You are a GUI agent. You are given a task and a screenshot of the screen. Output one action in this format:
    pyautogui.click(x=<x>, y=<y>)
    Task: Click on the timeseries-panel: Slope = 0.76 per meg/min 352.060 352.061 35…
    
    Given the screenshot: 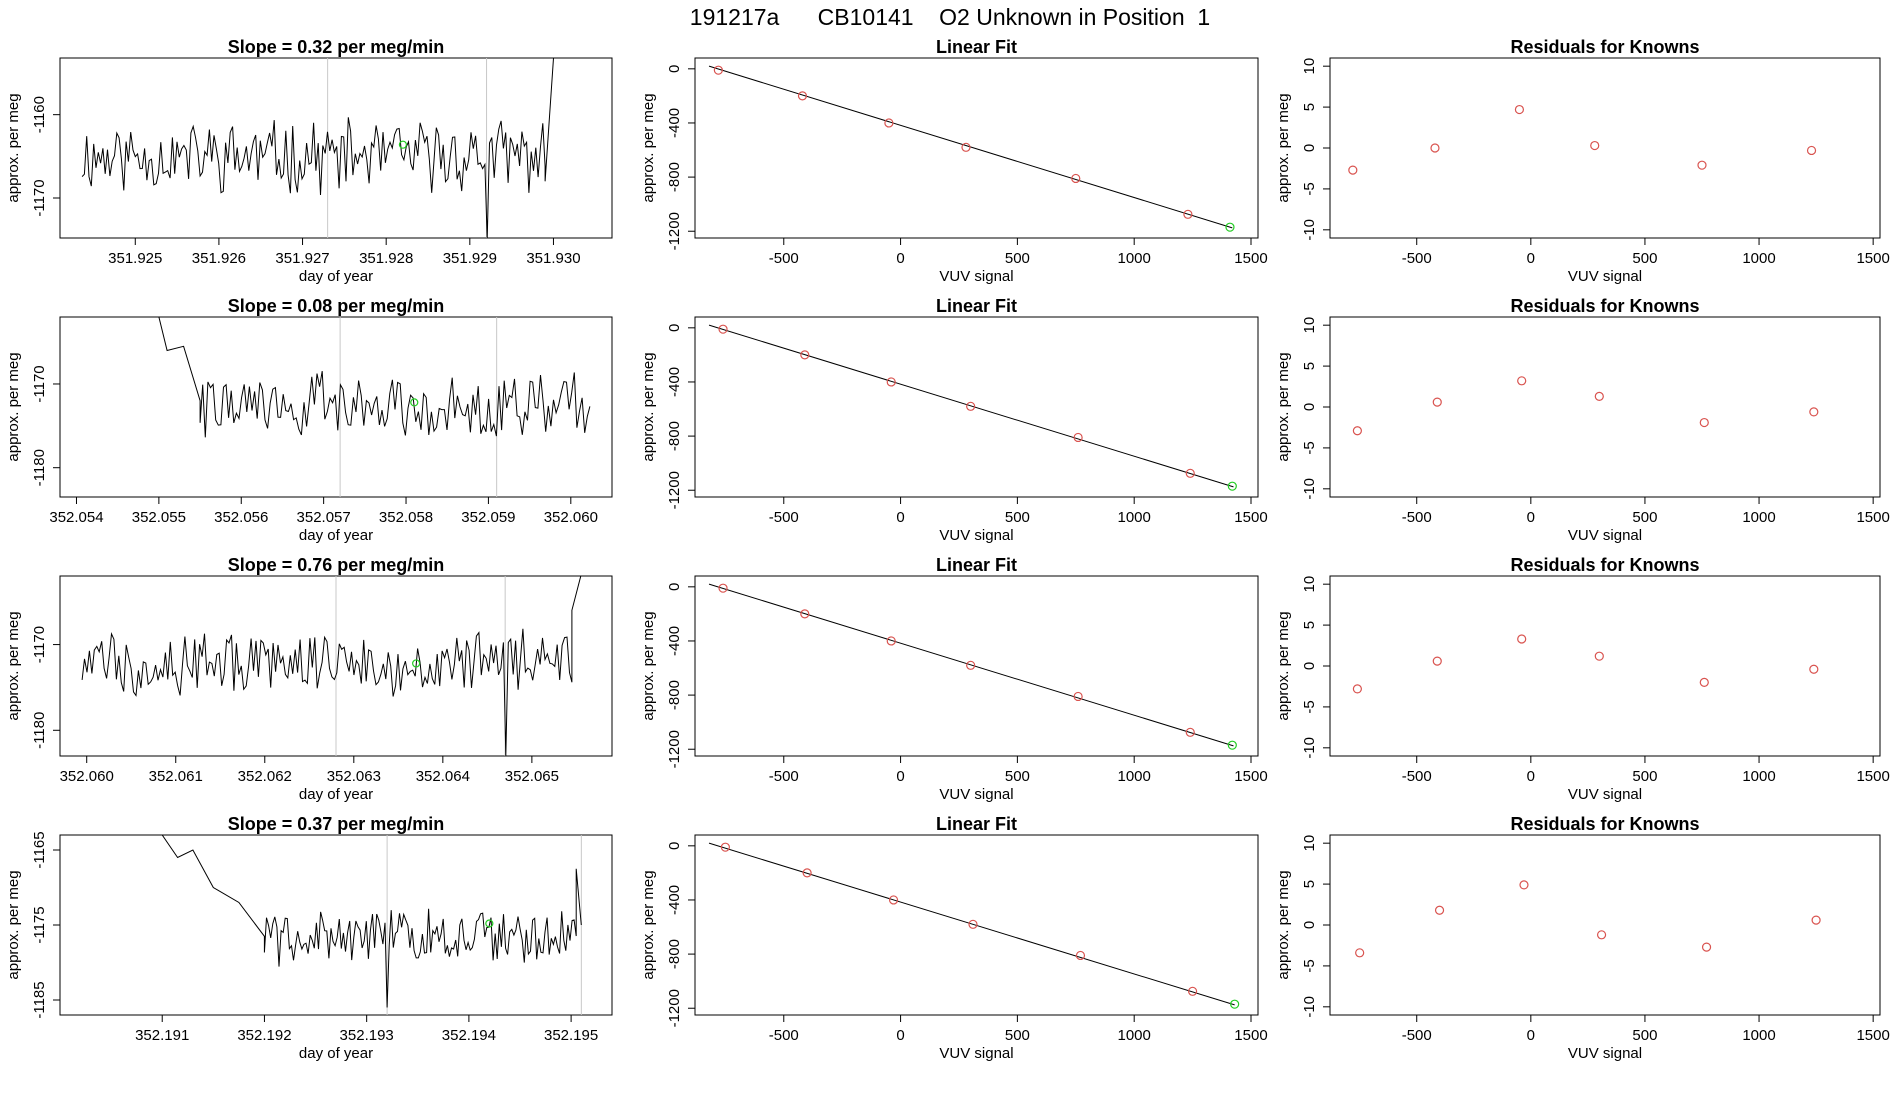 What is the action you would take?
    pyautogui.click(x=309, y=679)
    